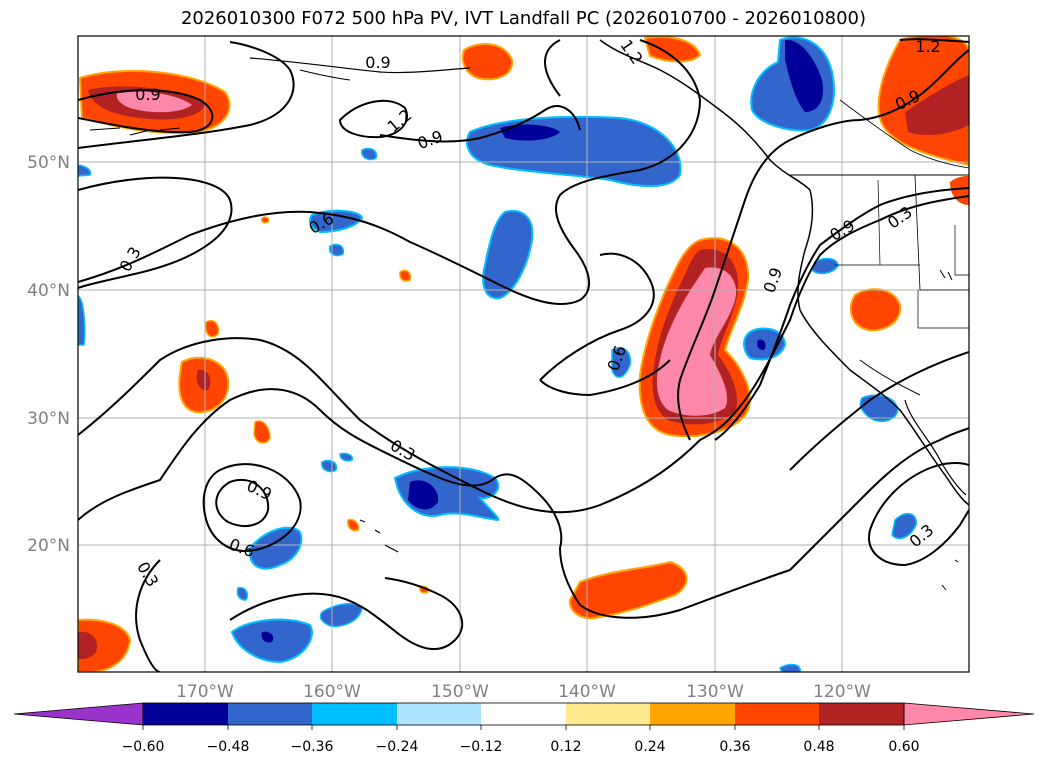 Image resolution: width=1047 pixels, height=765 pixels. What do you see at coordinates (587, 692) in the screenshot?
I see `lon-label: 140°W` at bounding box center [587, 692].